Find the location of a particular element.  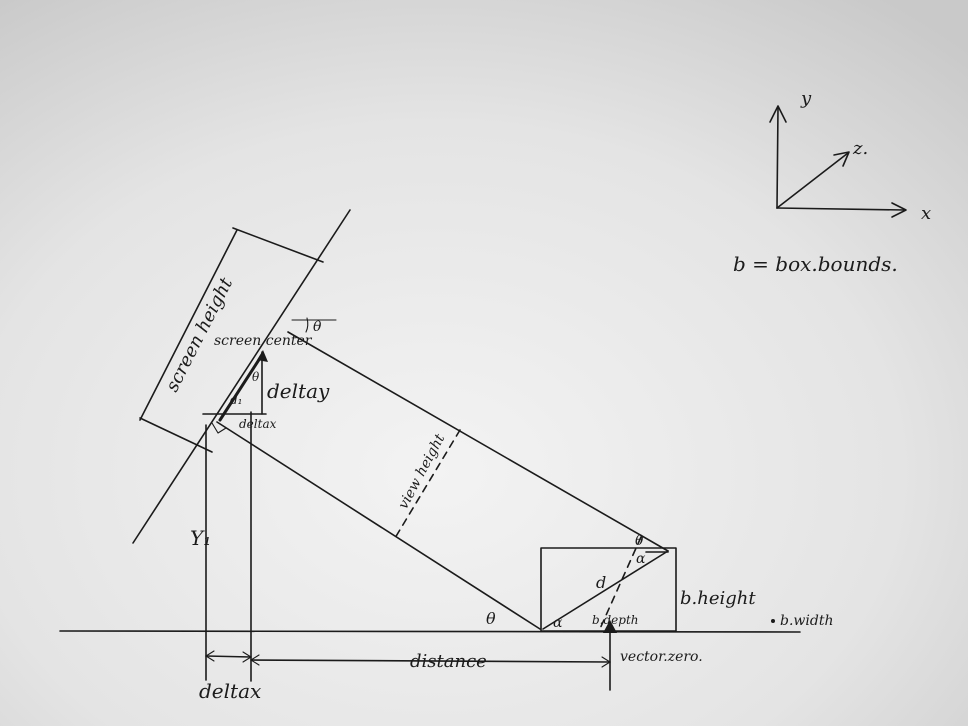

theta-label-box: θ is located at coordinates (639, 541).